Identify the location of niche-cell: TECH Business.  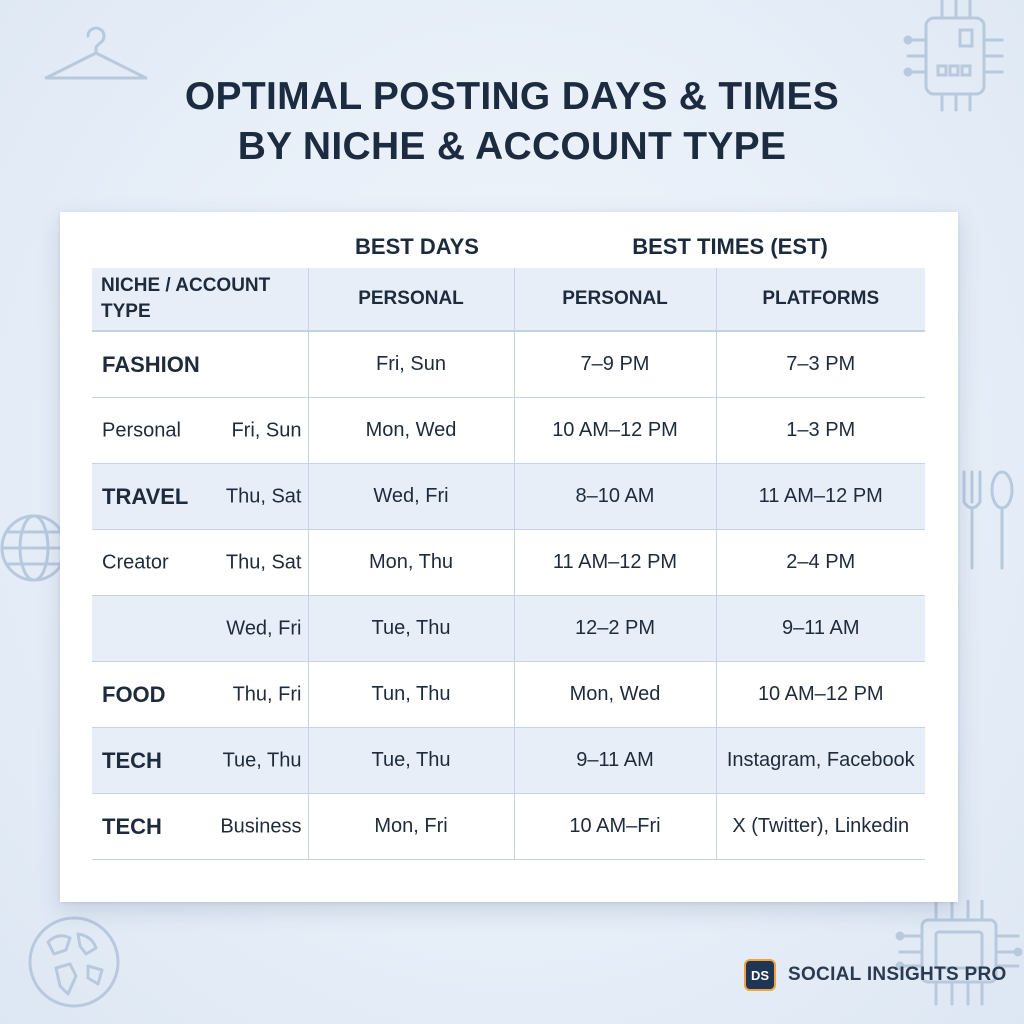
(200, 826).